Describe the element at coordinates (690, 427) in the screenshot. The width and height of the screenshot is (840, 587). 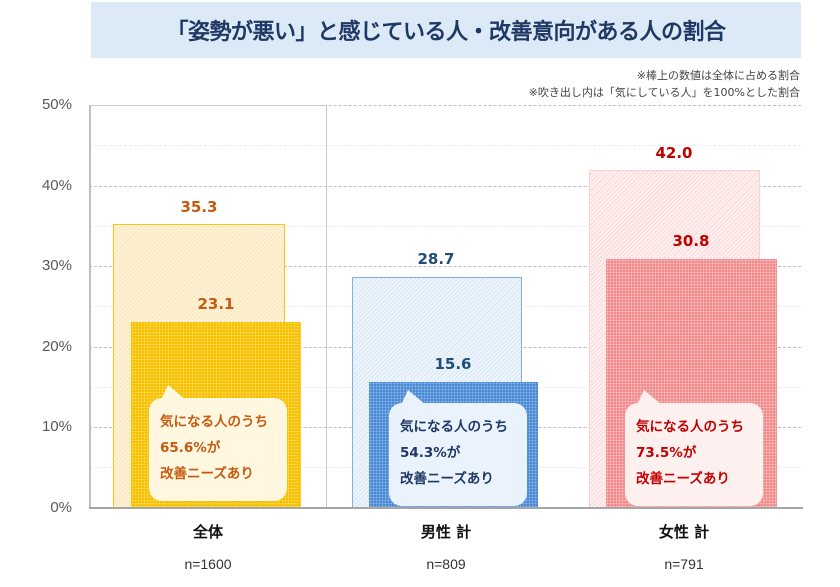
I see `bubble-female-line1: 気になる人のうち` at that location.